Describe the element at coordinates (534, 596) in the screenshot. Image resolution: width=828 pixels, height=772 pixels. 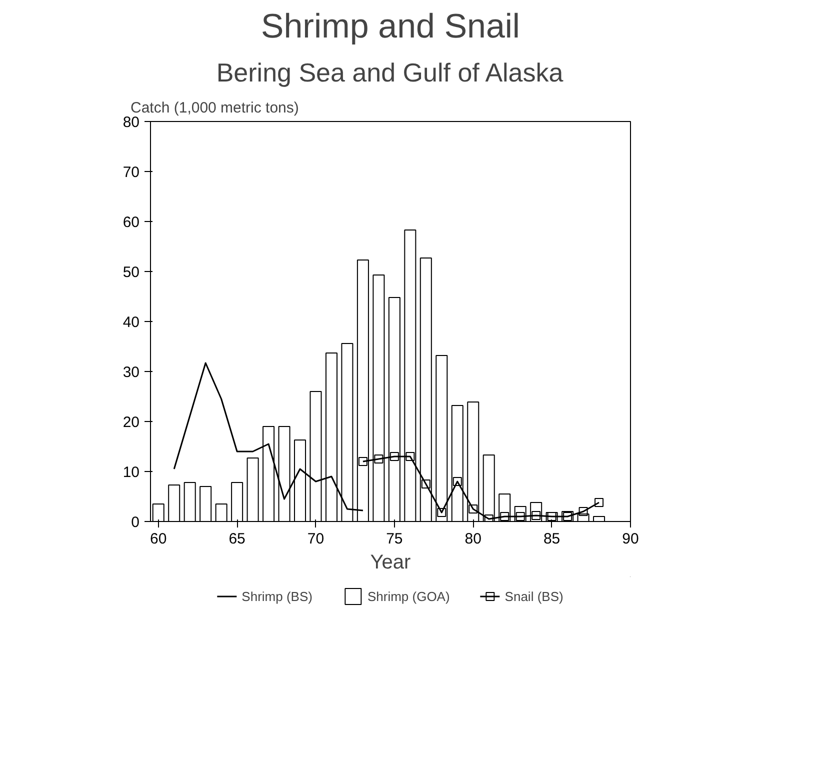
I see `legend-label: Snail (BS)` at that location.